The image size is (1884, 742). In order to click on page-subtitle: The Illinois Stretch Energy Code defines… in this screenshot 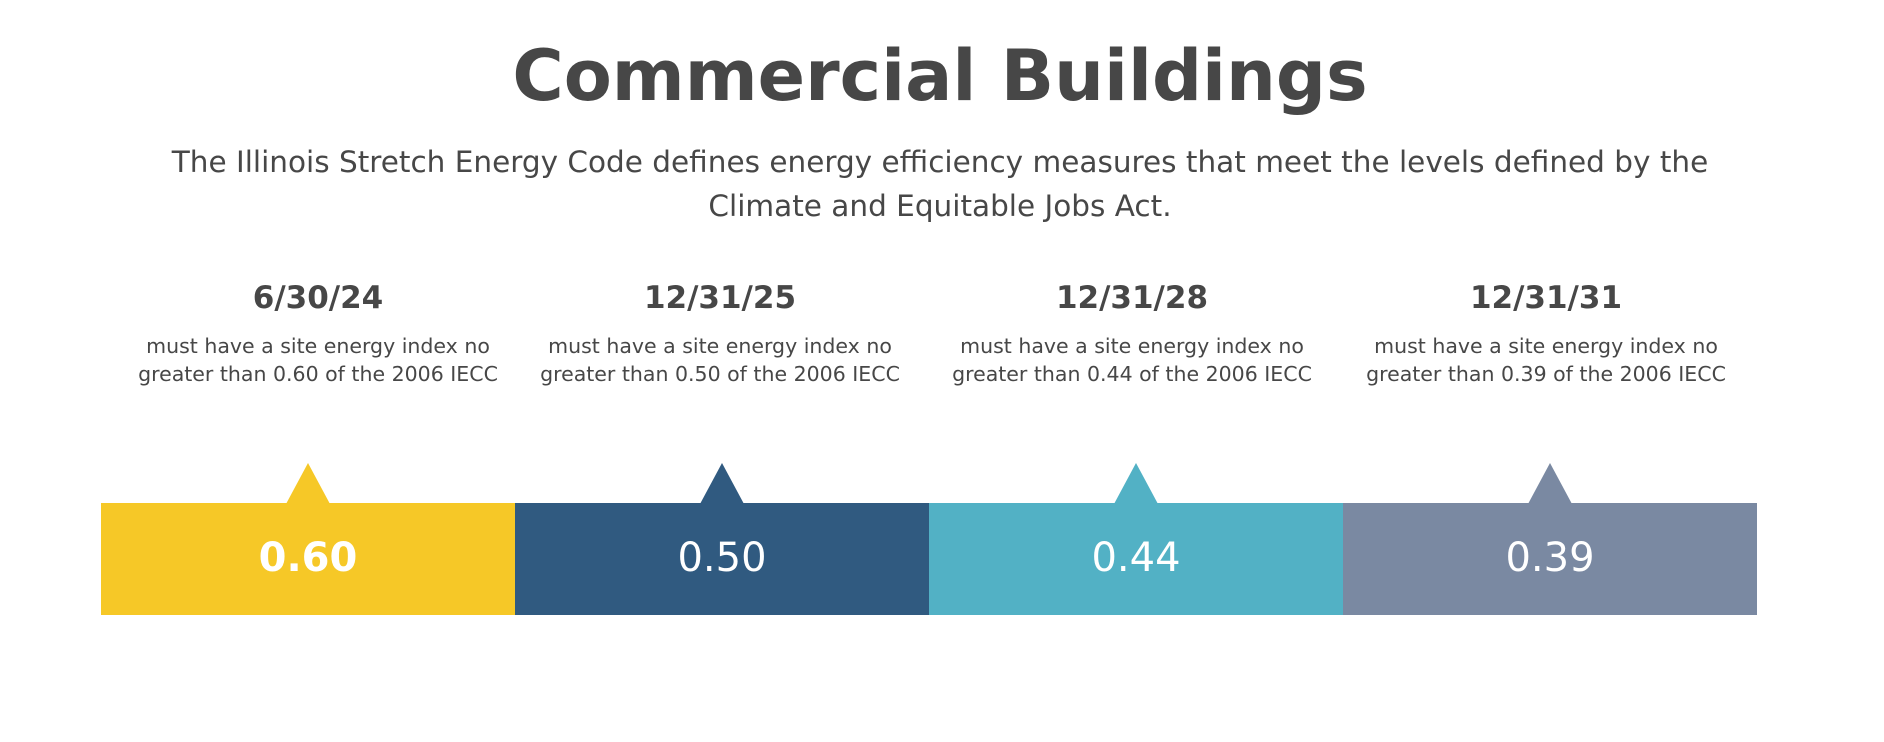, I will do `click(940, 184)`.